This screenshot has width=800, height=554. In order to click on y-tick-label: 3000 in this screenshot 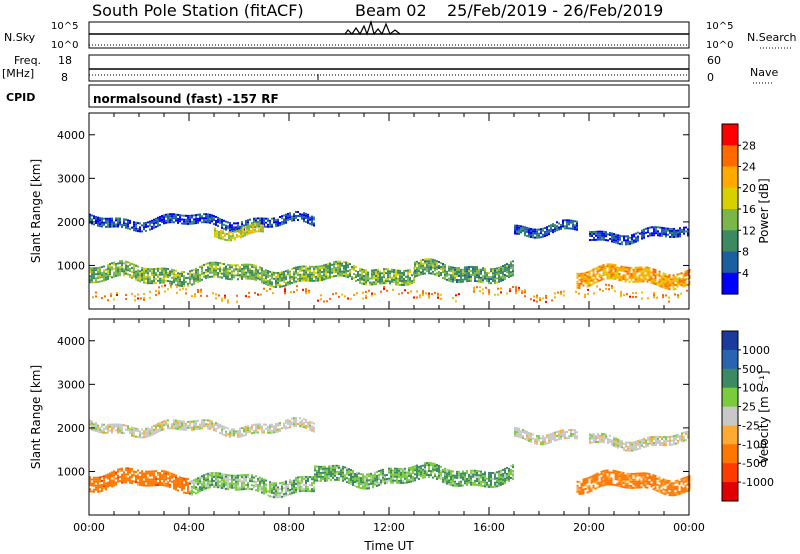, I will do `click(71, 178)`.